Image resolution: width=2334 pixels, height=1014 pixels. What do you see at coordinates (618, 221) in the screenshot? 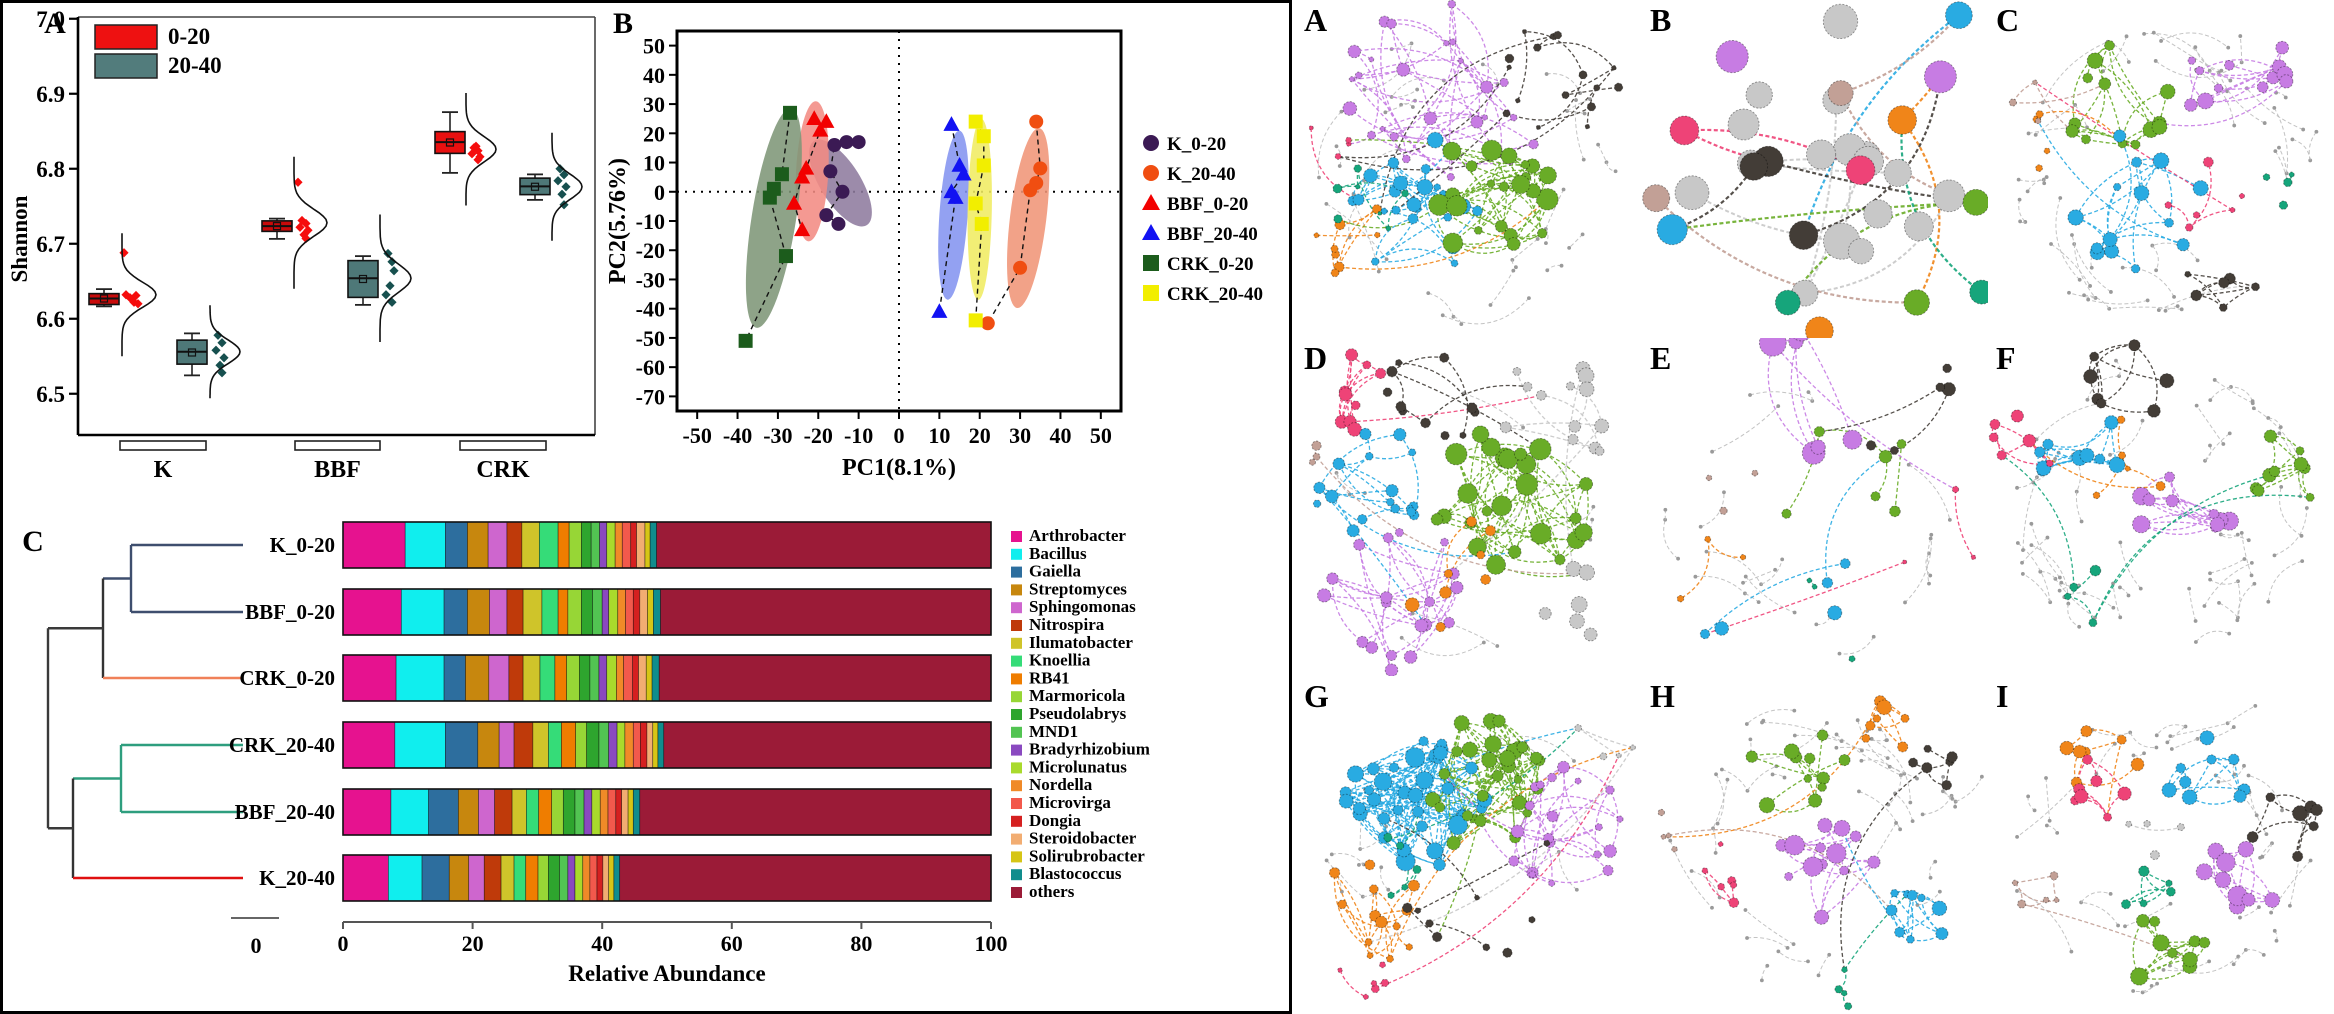
I see `svg-text: PC2(5.76%)` at bounding box center [618, 221].